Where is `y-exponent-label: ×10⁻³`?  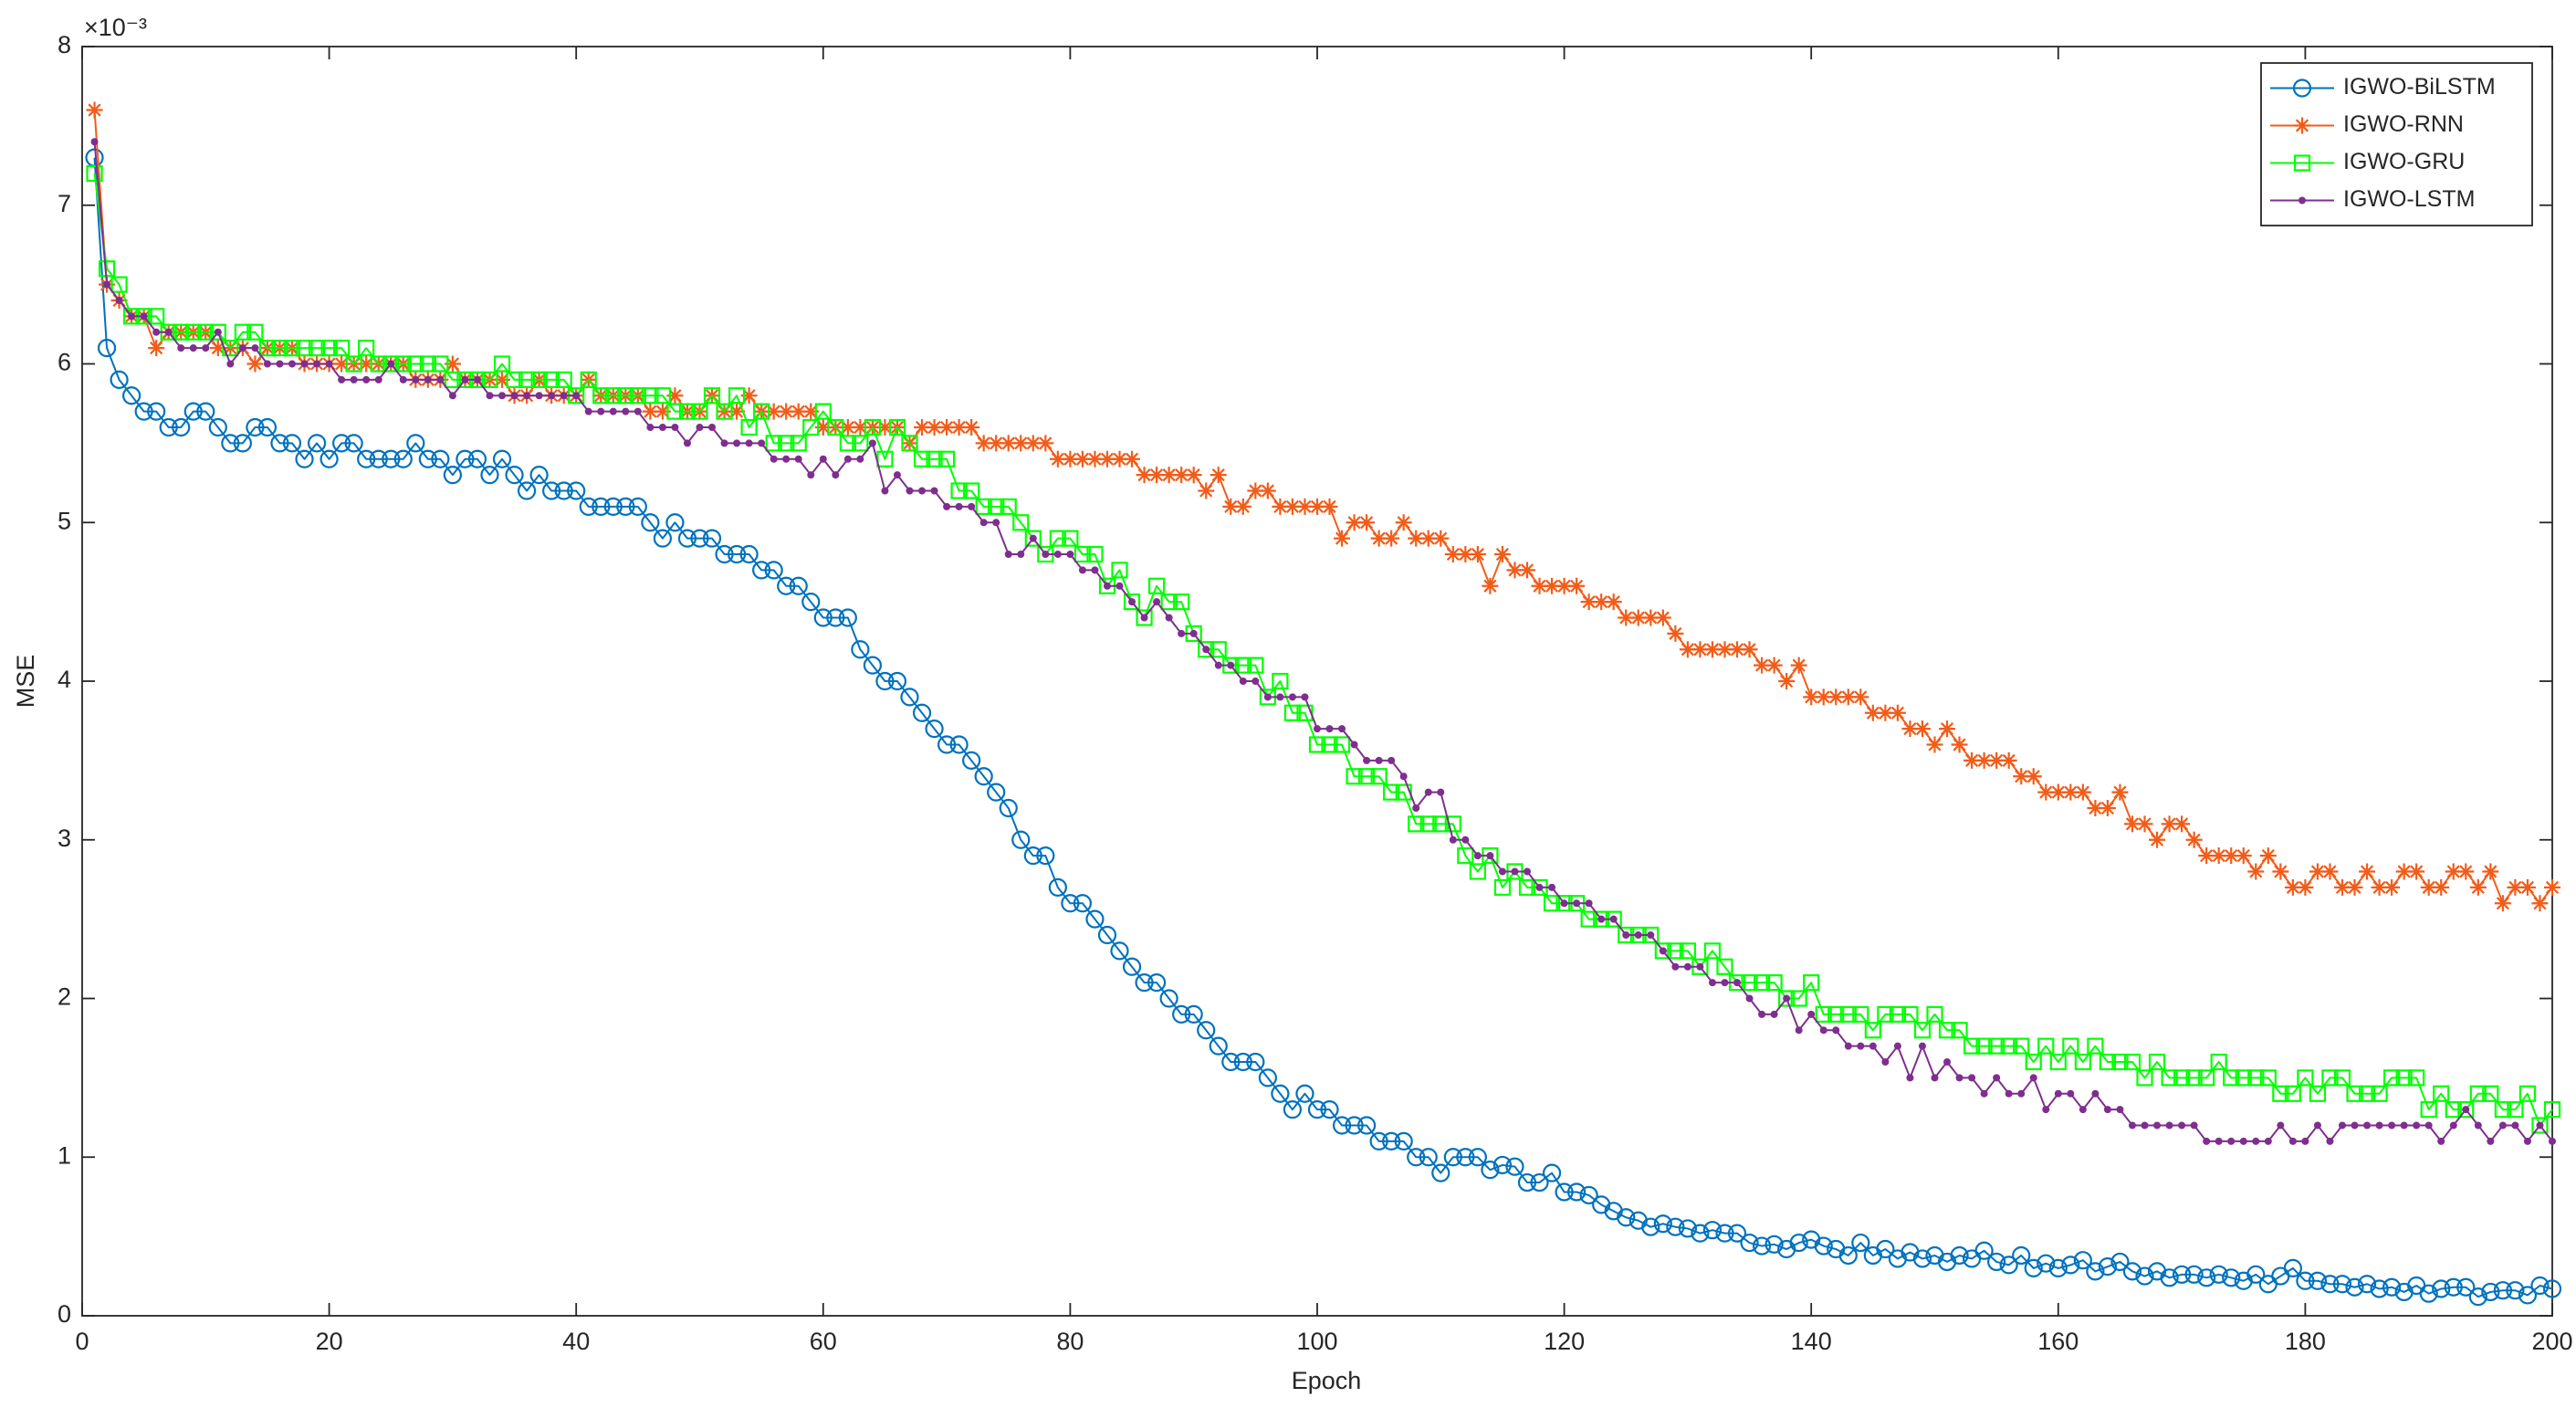 y-exponent-label: ×10⁻³ is located at coordinates (115, 27).